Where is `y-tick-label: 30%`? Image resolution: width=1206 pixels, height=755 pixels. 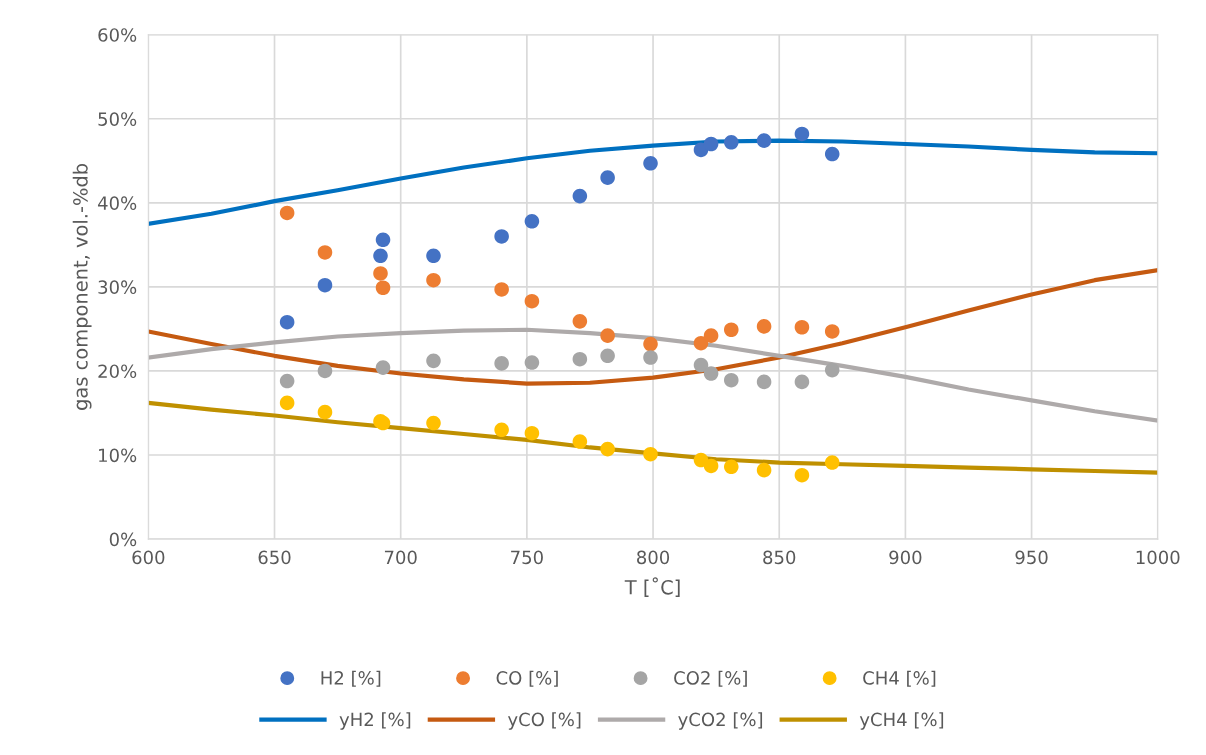 y-tick-label: 30% is located at coordinates (117, 287).